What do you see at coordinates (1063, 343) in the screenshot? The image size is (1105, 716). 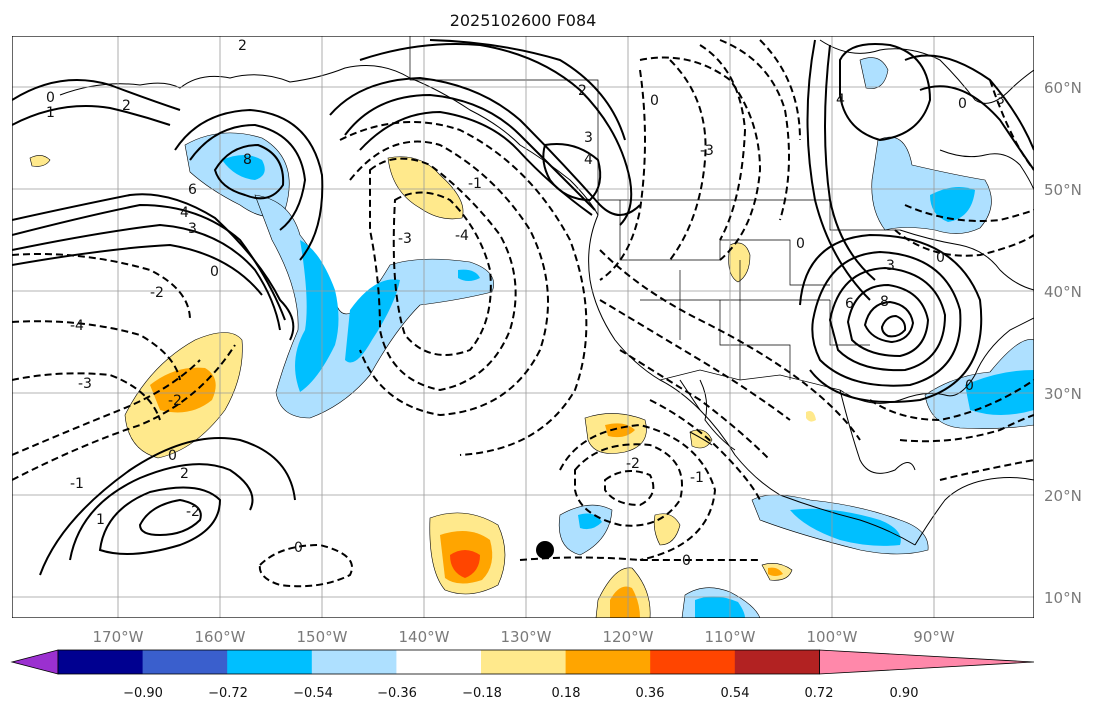 I see `latitude-labels: 60°N 50°N 40°N 30°N 20°N 10°N` at bounding box center [1063, 343].